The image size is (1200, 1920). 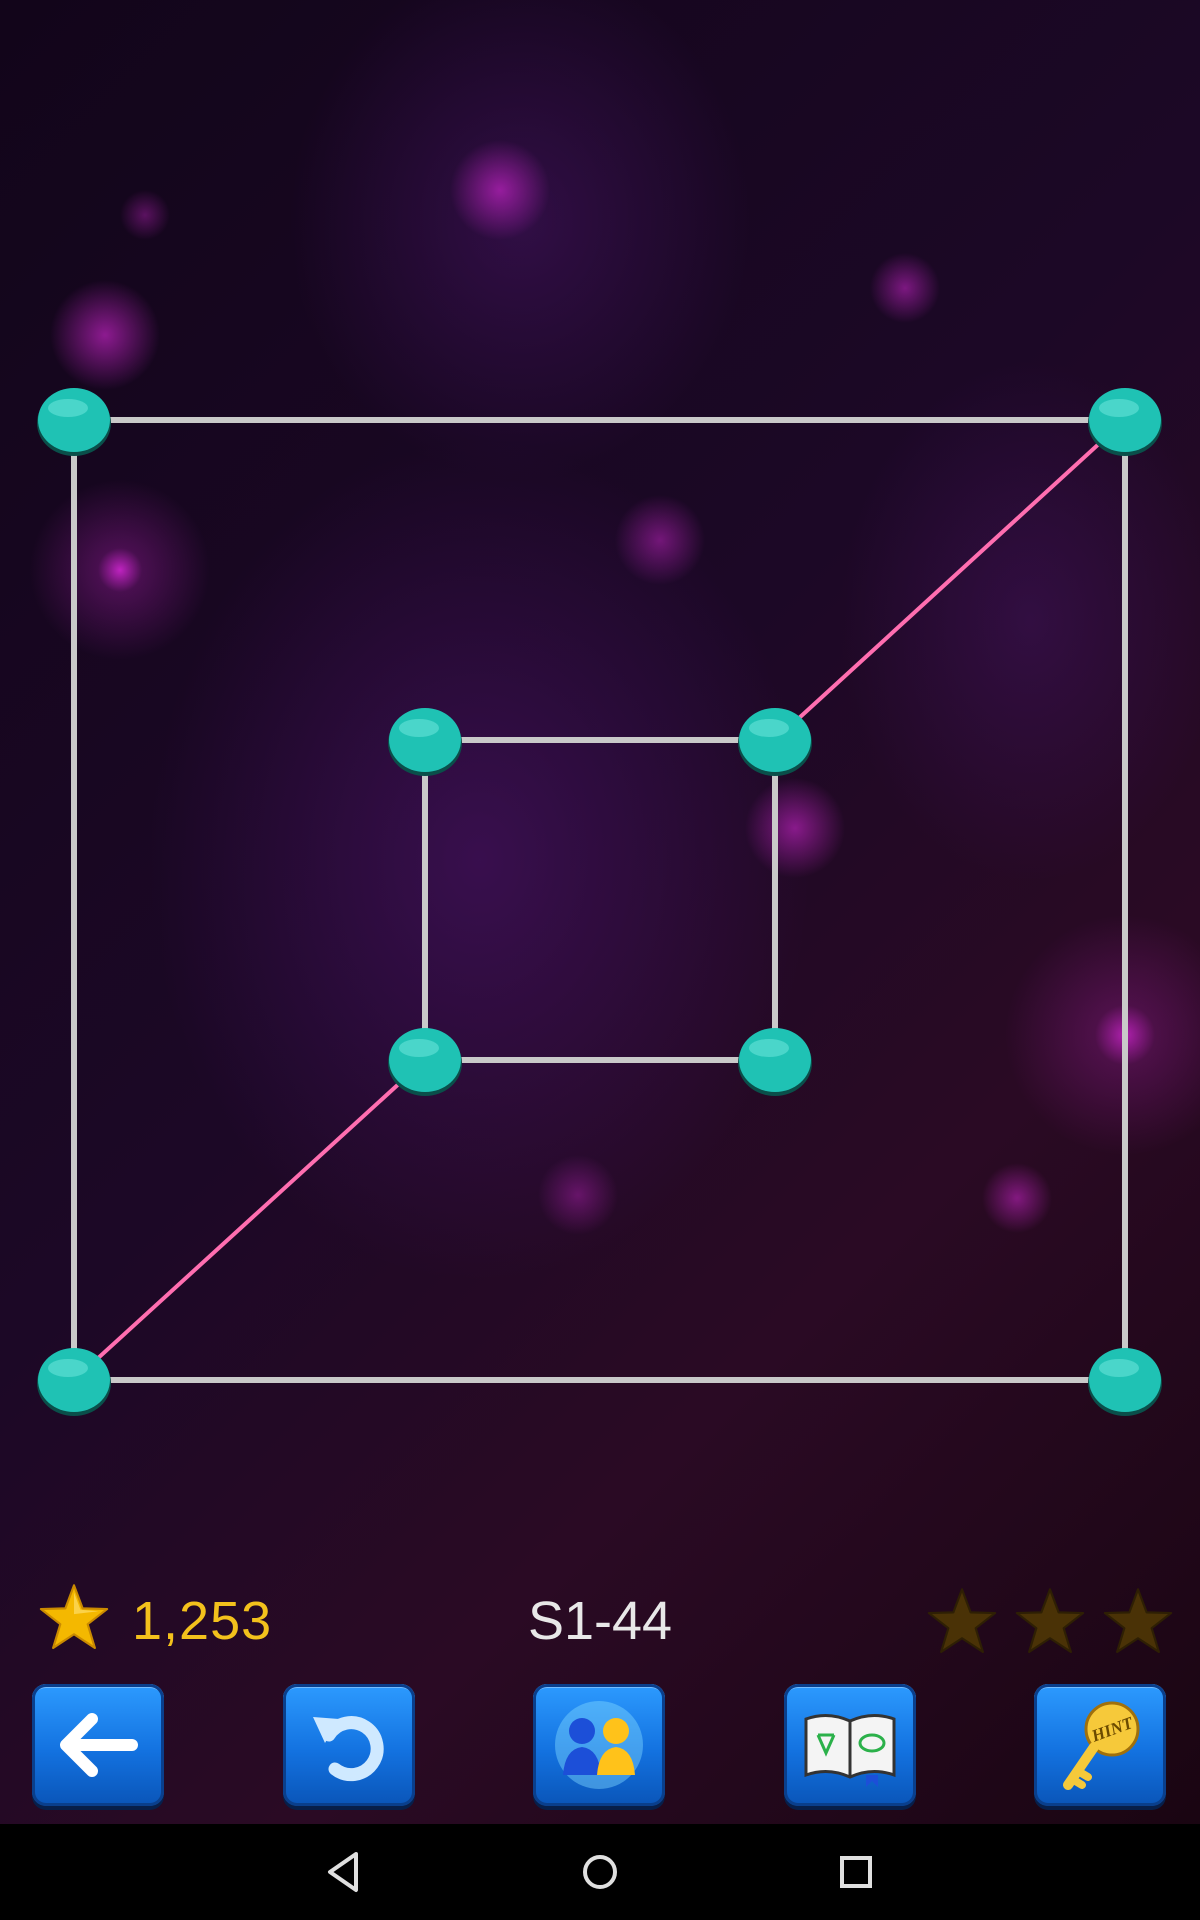 I want to click on puzzle-node-outer-bottom-left, so click(x=74, y=1382).